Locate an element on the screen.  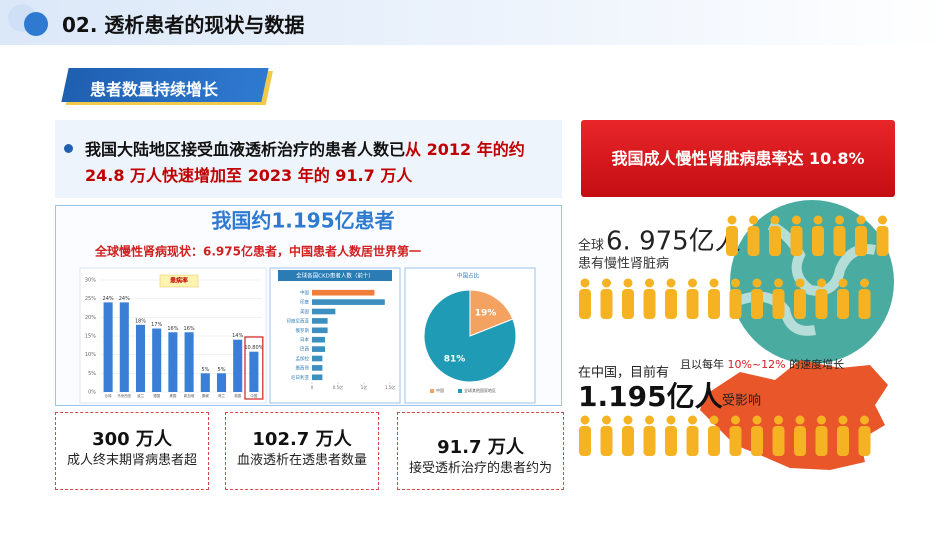
legend-label: 全球其他国家地区 is located at coordinates (480, 390).